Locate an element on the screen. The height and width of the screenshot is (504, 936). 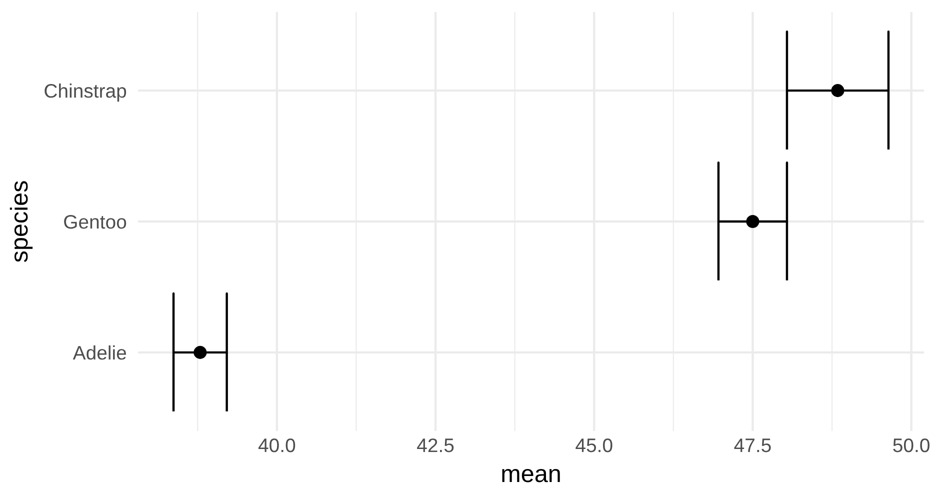
y-tick-label: Adelie is located at coordinates (99, 352).